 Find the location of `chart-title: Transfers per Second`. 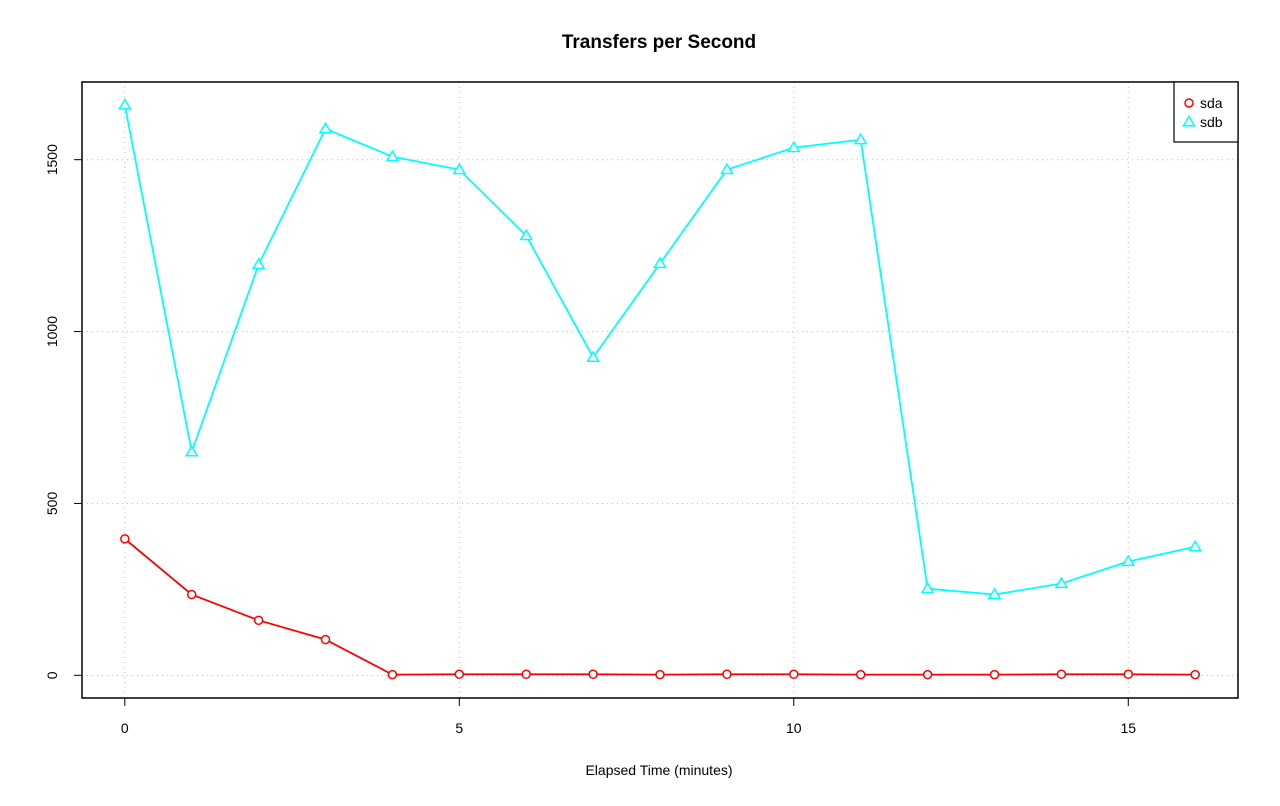

chart-title: Transfers per Second is located at coordinates (659, 42).